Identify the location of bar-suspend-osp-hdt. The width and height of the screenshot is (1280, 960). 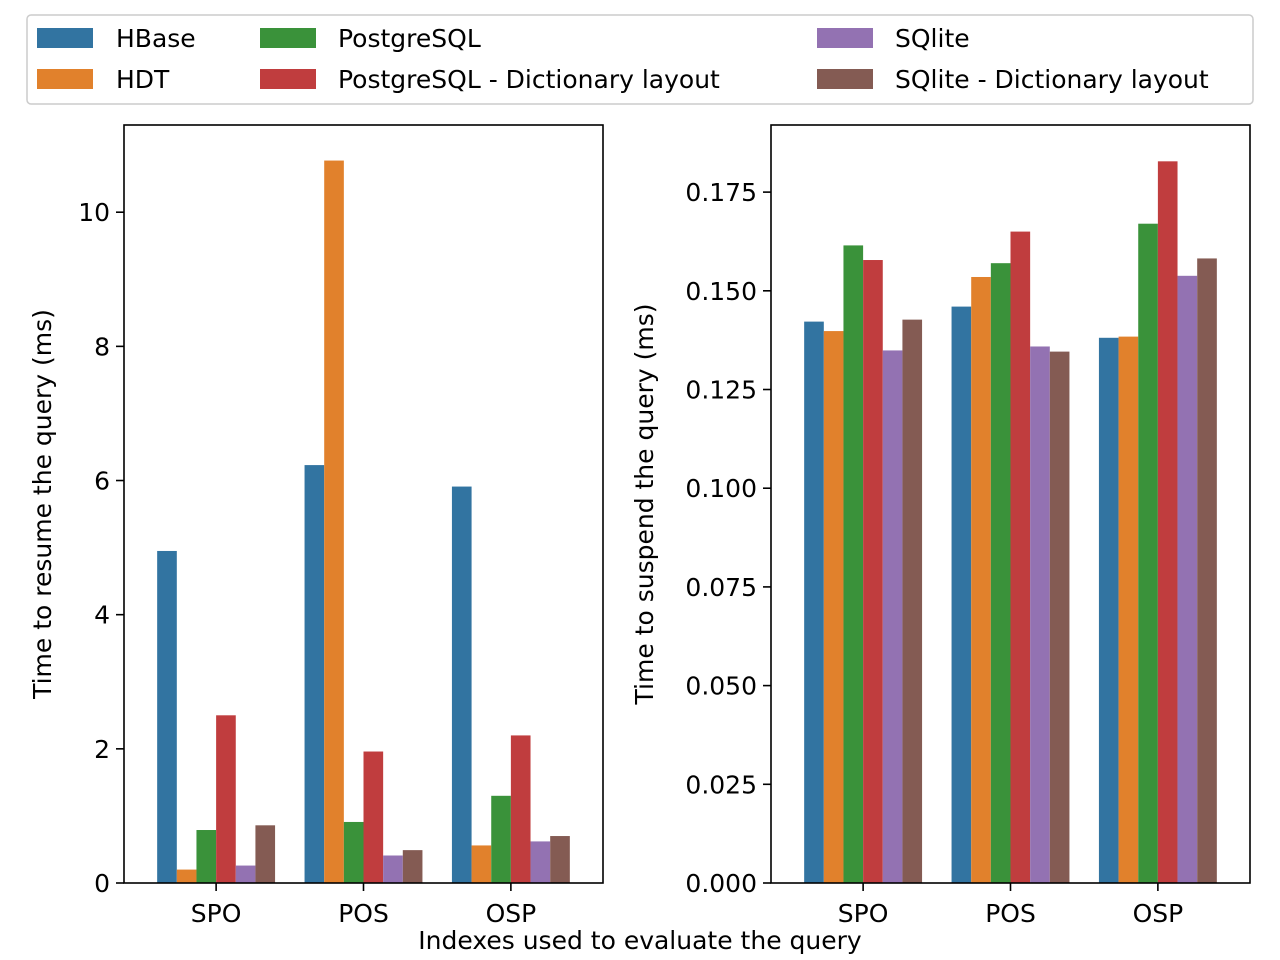
(1128, 609).